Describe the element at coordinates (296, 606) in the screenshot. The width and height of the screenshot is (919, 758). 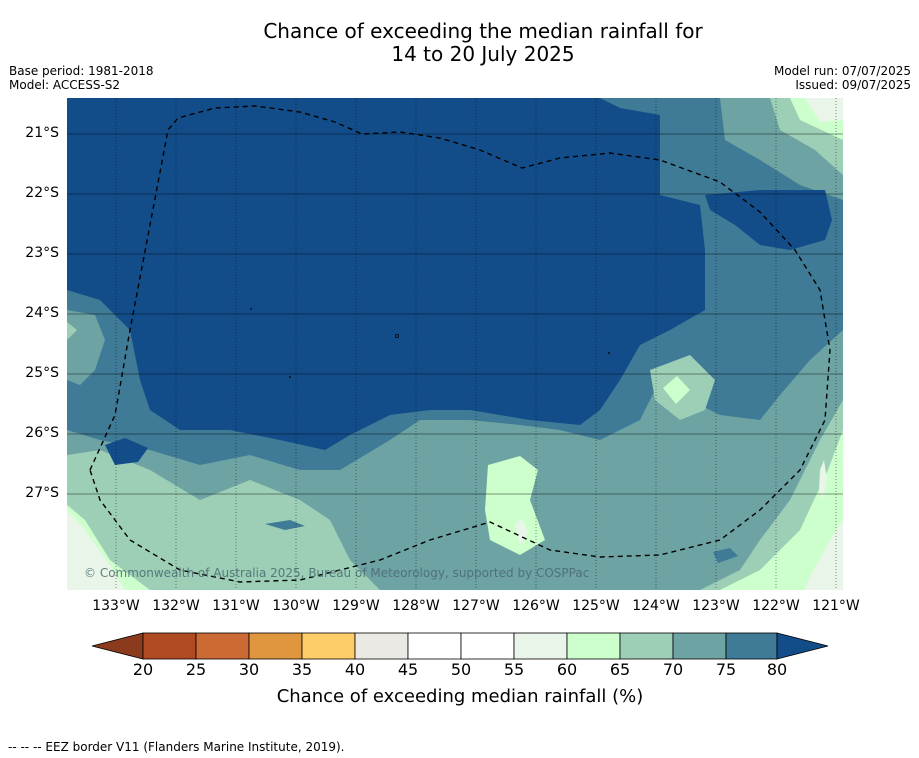
I see `lon-label: 130°W` at that location.